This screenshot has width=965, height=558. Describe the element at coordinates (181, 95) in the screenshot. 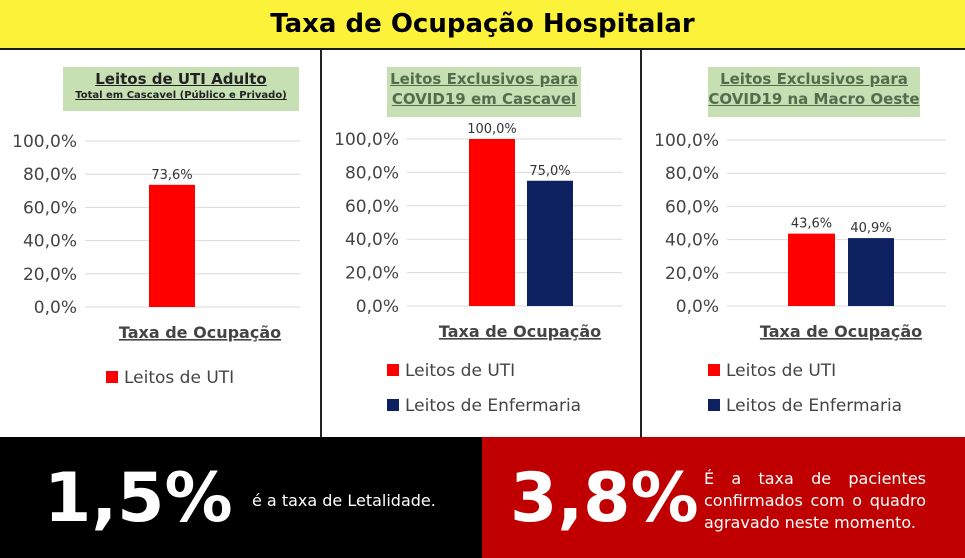

I see `chart-subtitle: Total em Cascavel (Público e Privado)` at that location.